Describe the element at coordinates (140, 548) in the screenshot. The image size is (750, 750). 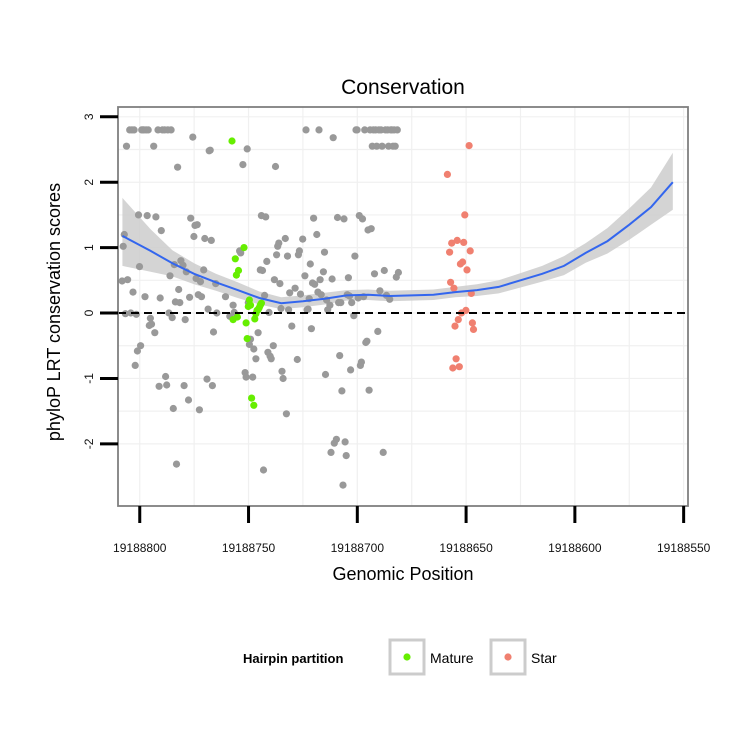
I see `x-tick-label: 19188800` at that location.